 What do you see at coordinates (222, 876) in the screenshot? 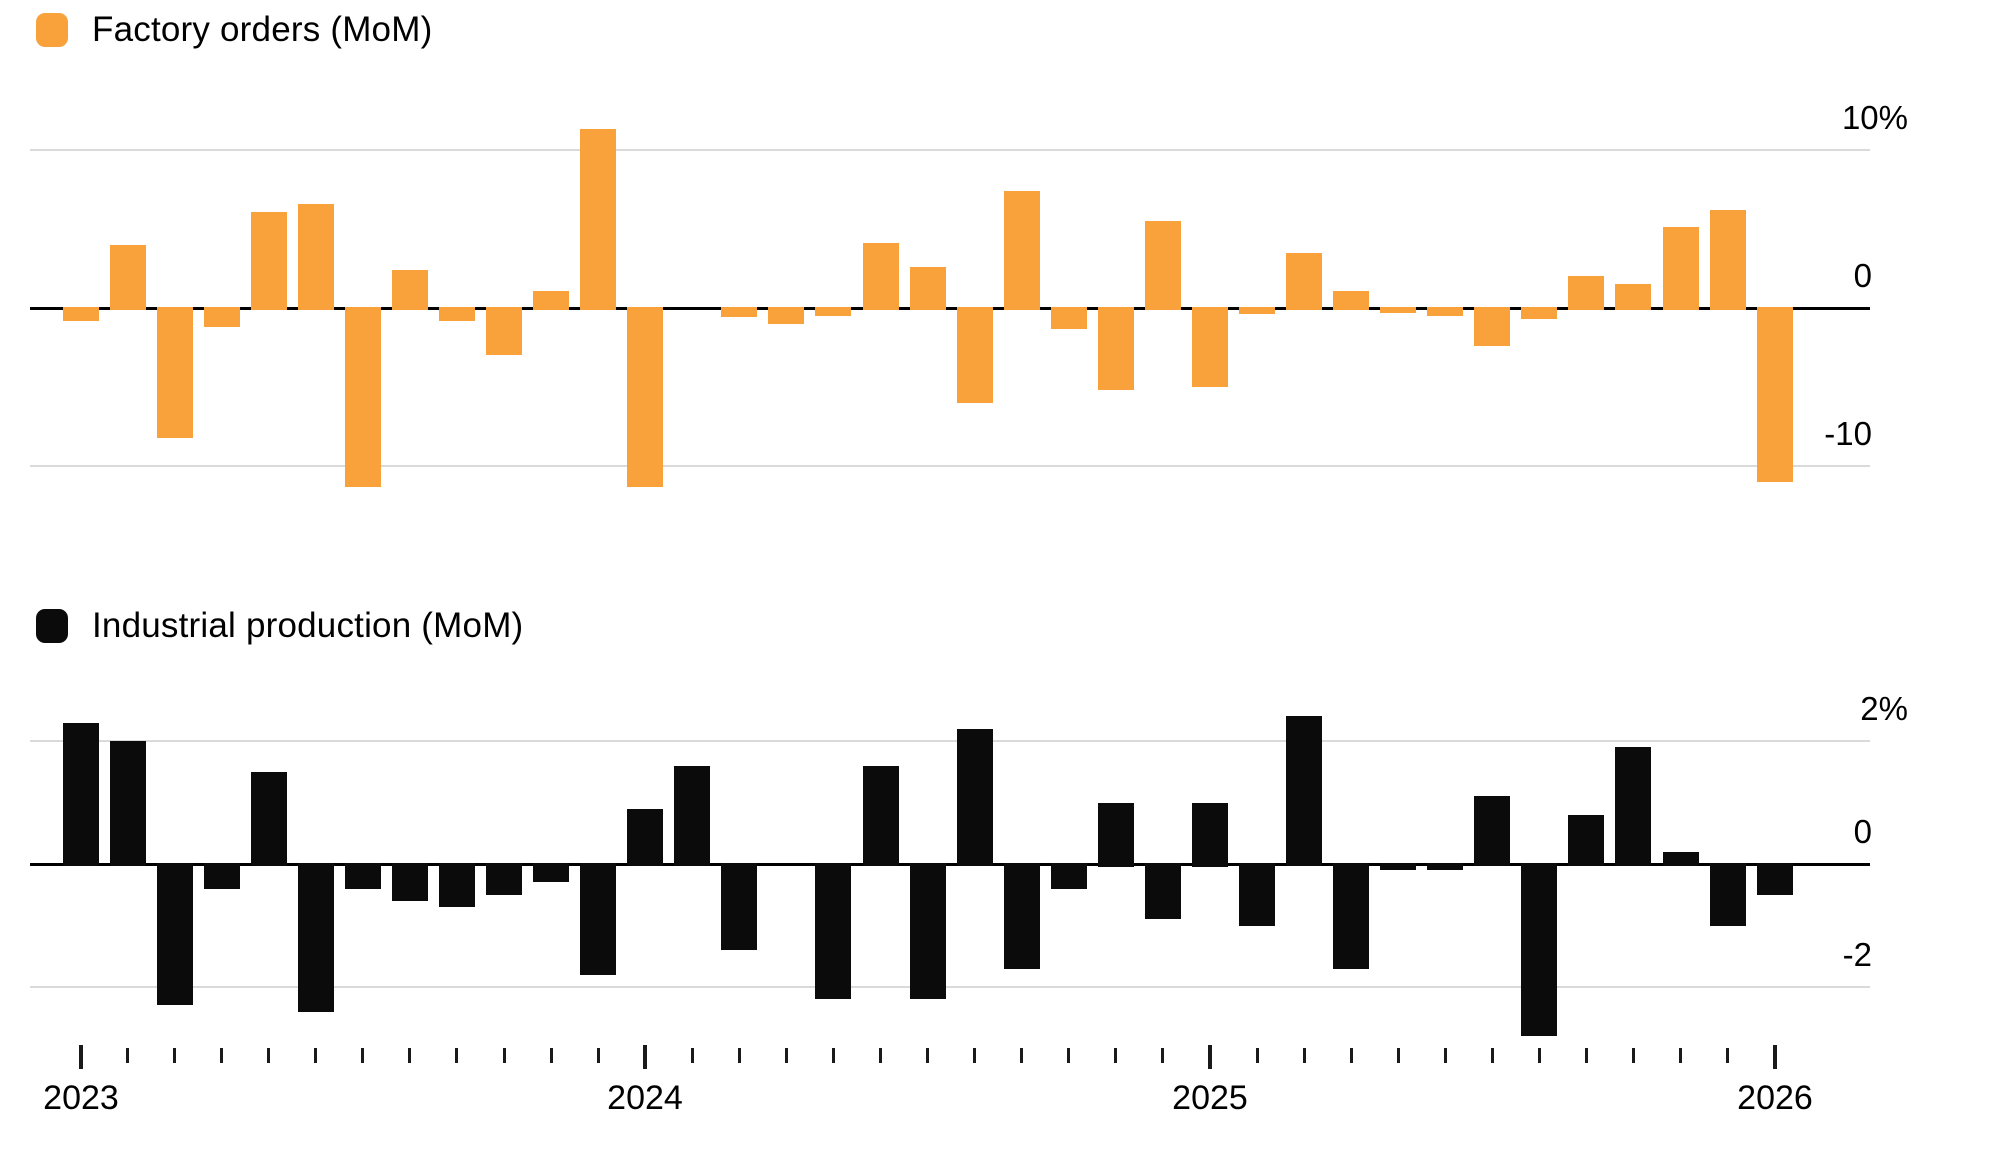
I see `industrial-production-bar-apr-2023` at bounding box center [222, 876].